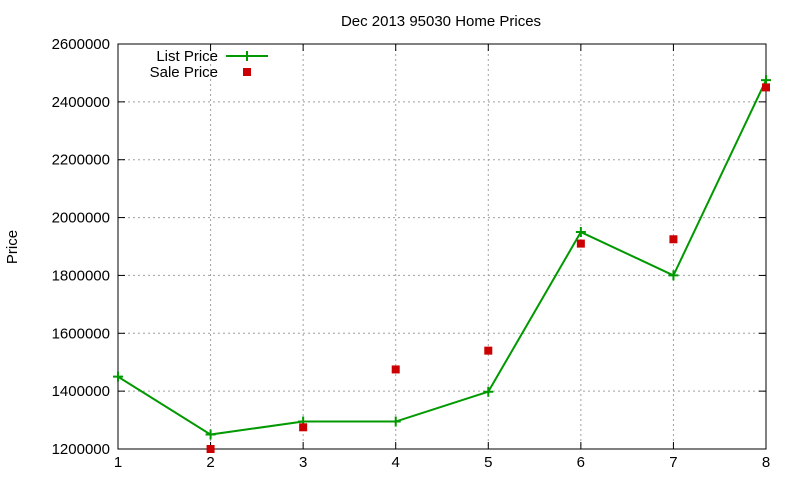 The height and width of the screenshot is (480, 800). What do you see at coordinates (581, 462) in the screenshot?
I see `x-tick-label: 6` at bounding box center [581, 462].